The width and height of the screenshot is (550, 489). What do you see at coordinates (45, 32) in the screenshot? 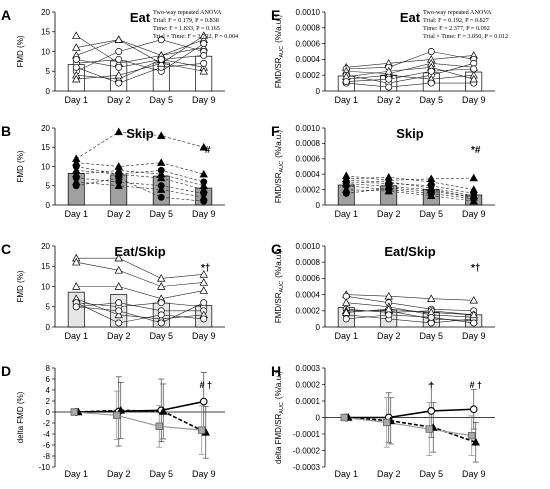
I see `y-tick-label: 15` at bounding box center [45, 32].